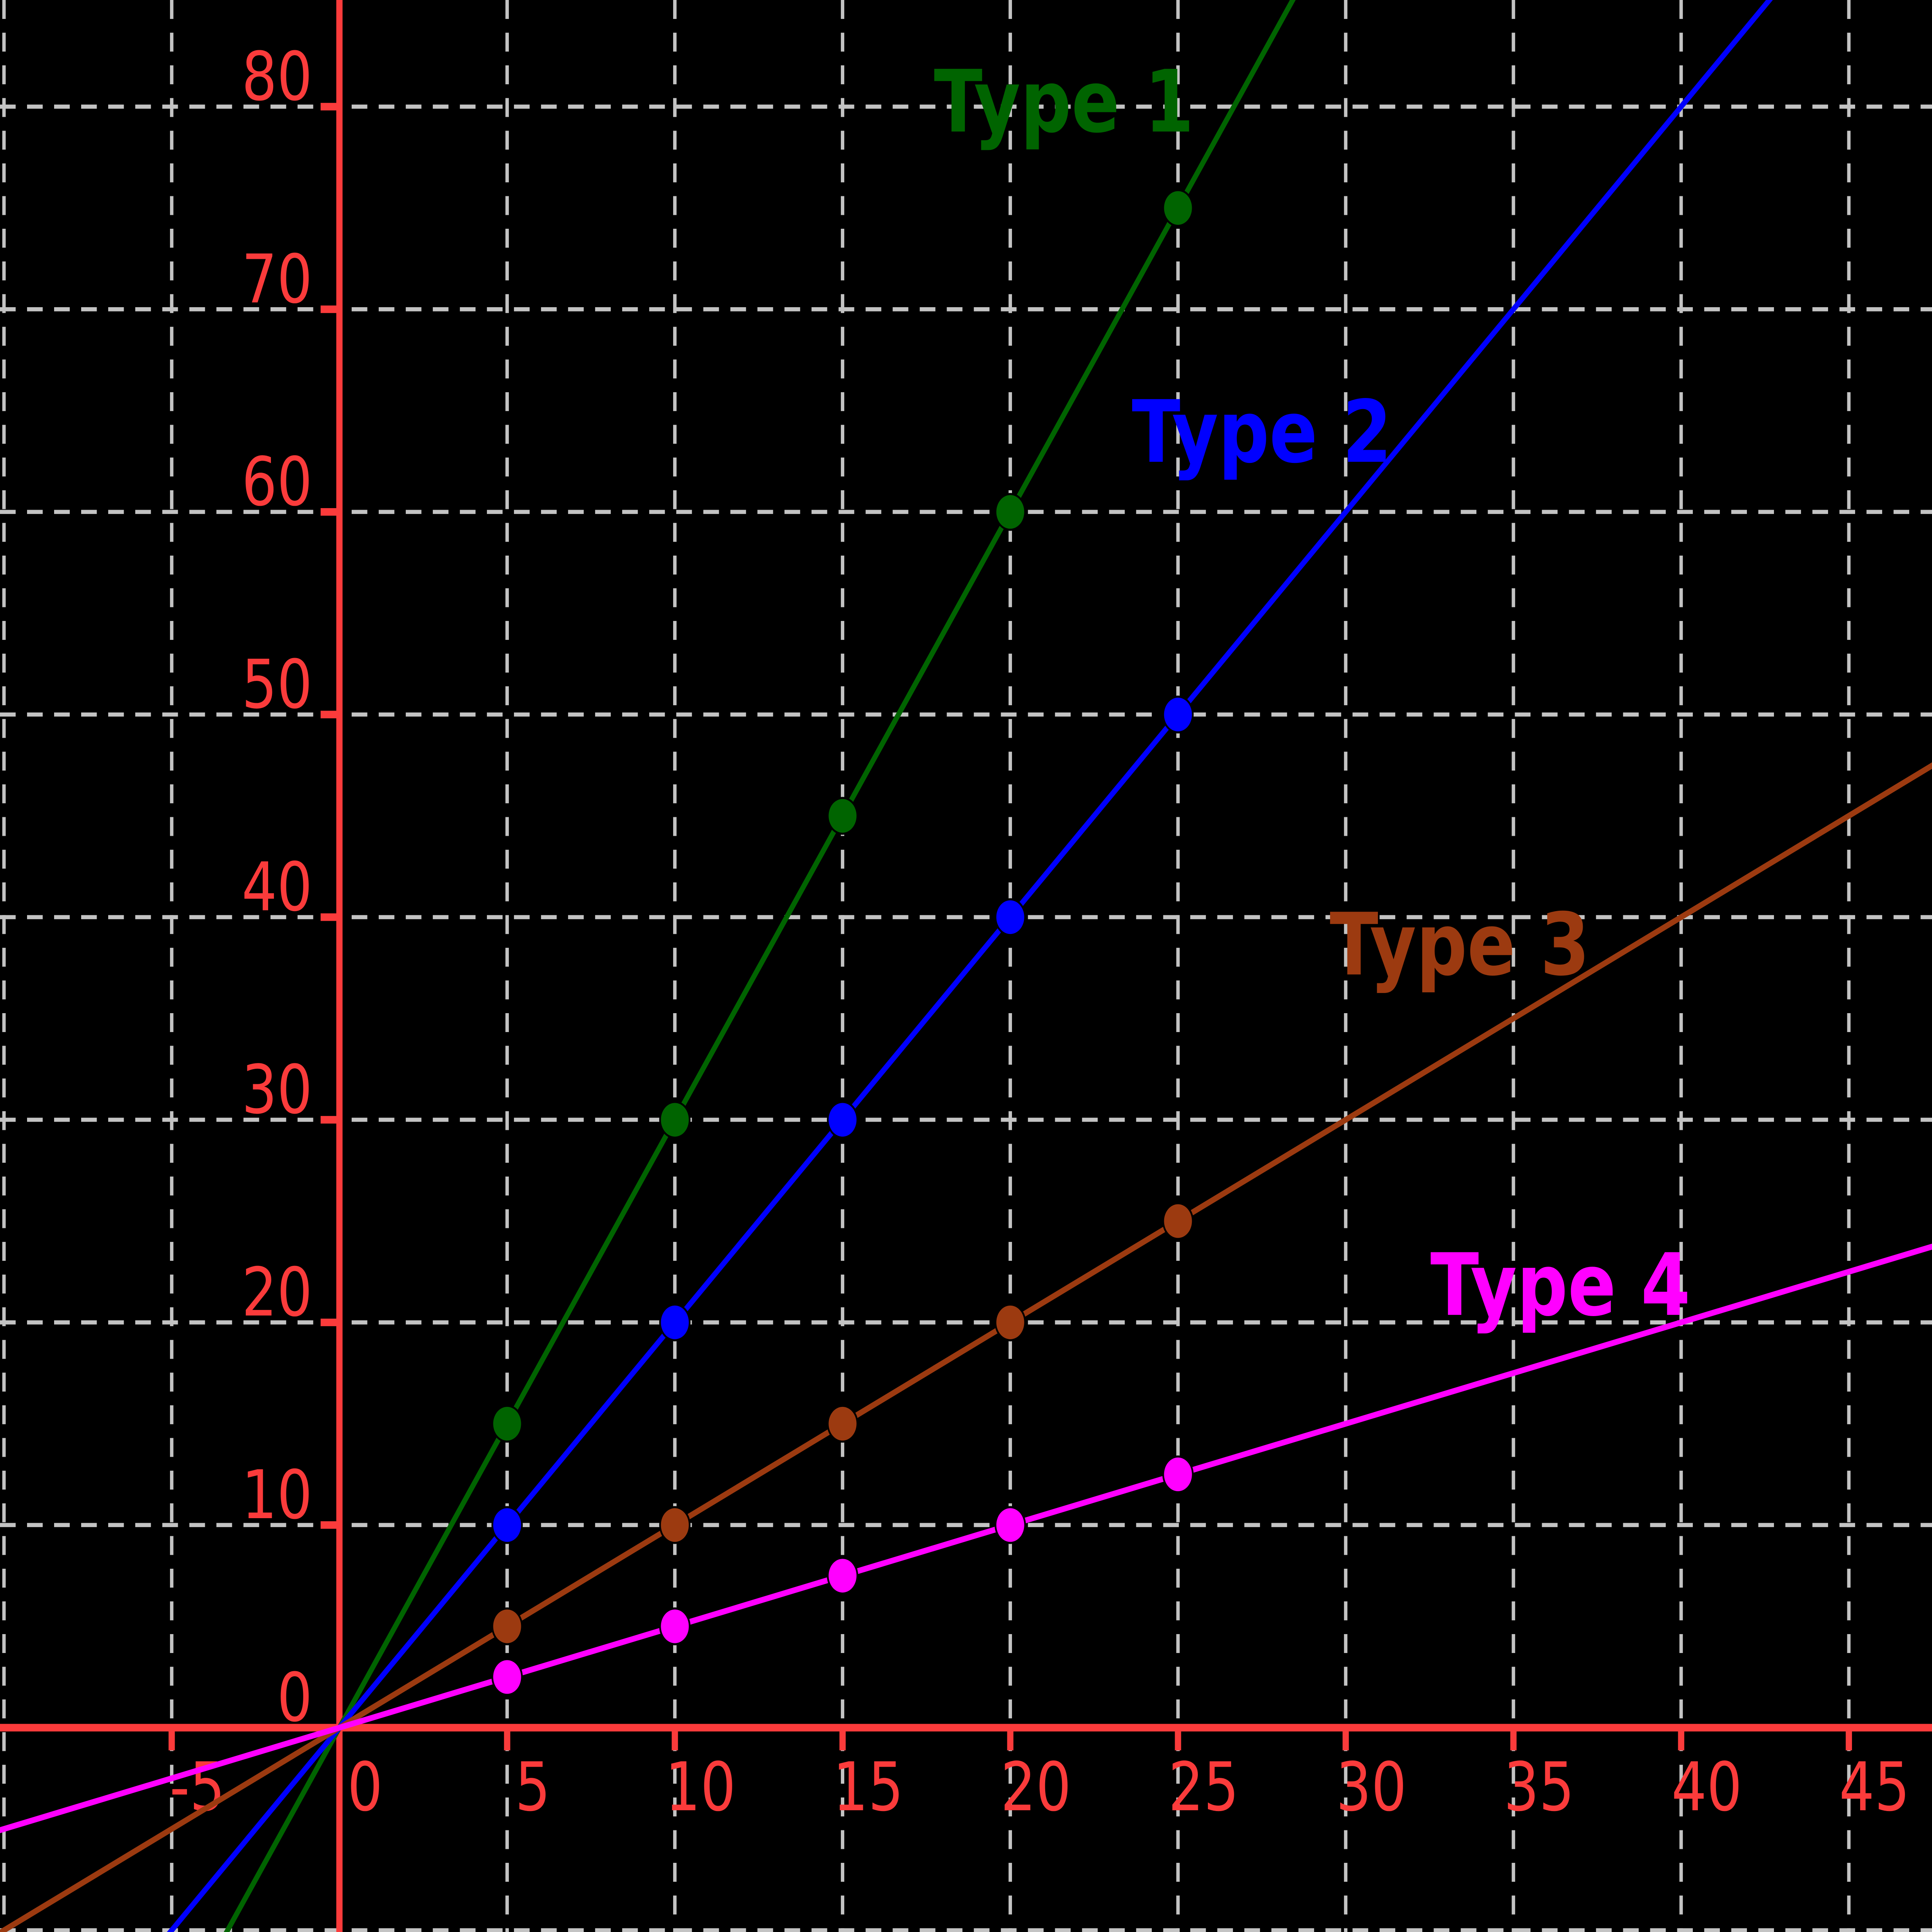 This screenshot has height=1932, width=1932. What do you see at coordinates (277, 77) in the screenshot?
I see `y-tick-label-80: 80` at bounding box center [277, 77].